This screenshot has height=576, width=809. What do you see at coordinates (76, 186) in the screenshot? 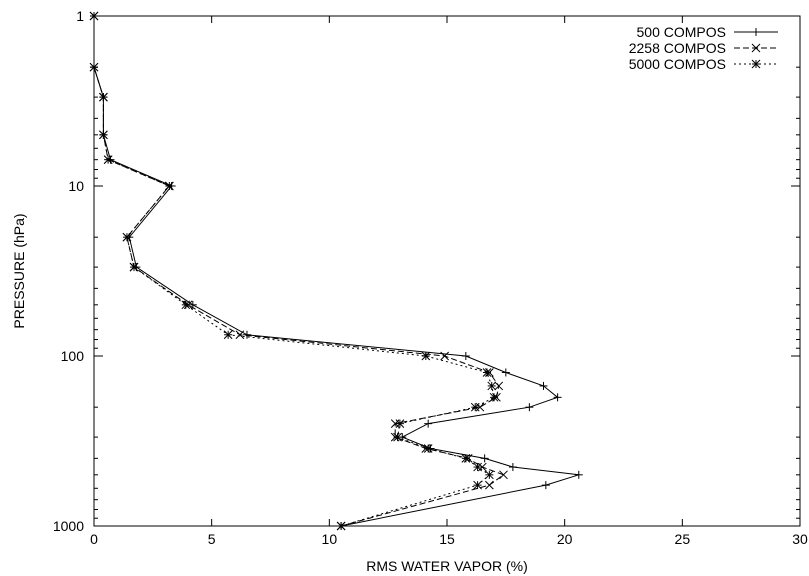
I see `y-tick-label: 10` at bounding box center [76, 186].